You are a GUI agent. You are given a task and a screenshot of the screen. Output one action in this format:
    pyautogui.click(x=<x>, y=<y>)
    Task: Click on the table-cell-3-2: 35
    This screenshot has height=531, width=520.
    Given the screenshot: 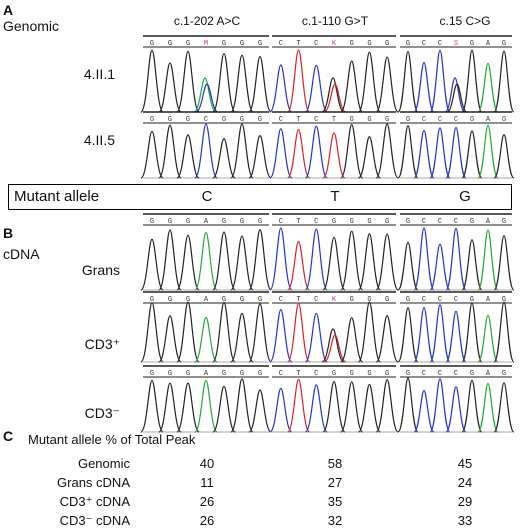 What is the action you would take?
    pyautogui.click(x=335, y=501)
    